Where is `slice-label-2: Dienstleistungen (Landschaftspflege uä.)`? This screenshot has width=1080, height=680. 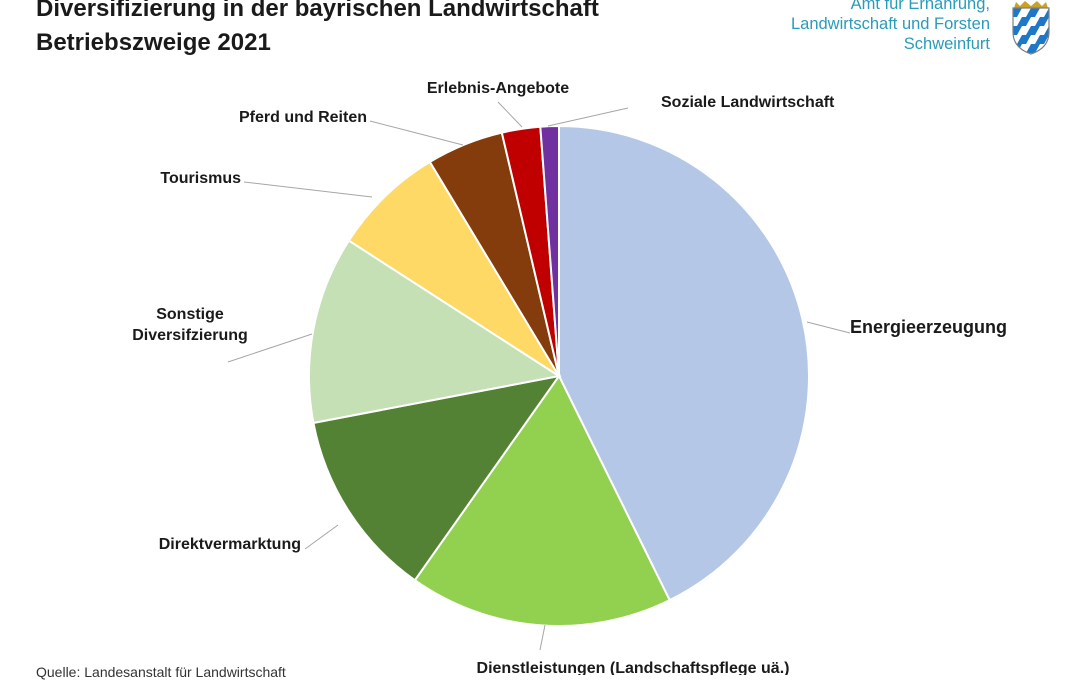 slice-label-2: Dienstleistungen (Landschaftspflege uä.) is located at coordinates (633, 667).